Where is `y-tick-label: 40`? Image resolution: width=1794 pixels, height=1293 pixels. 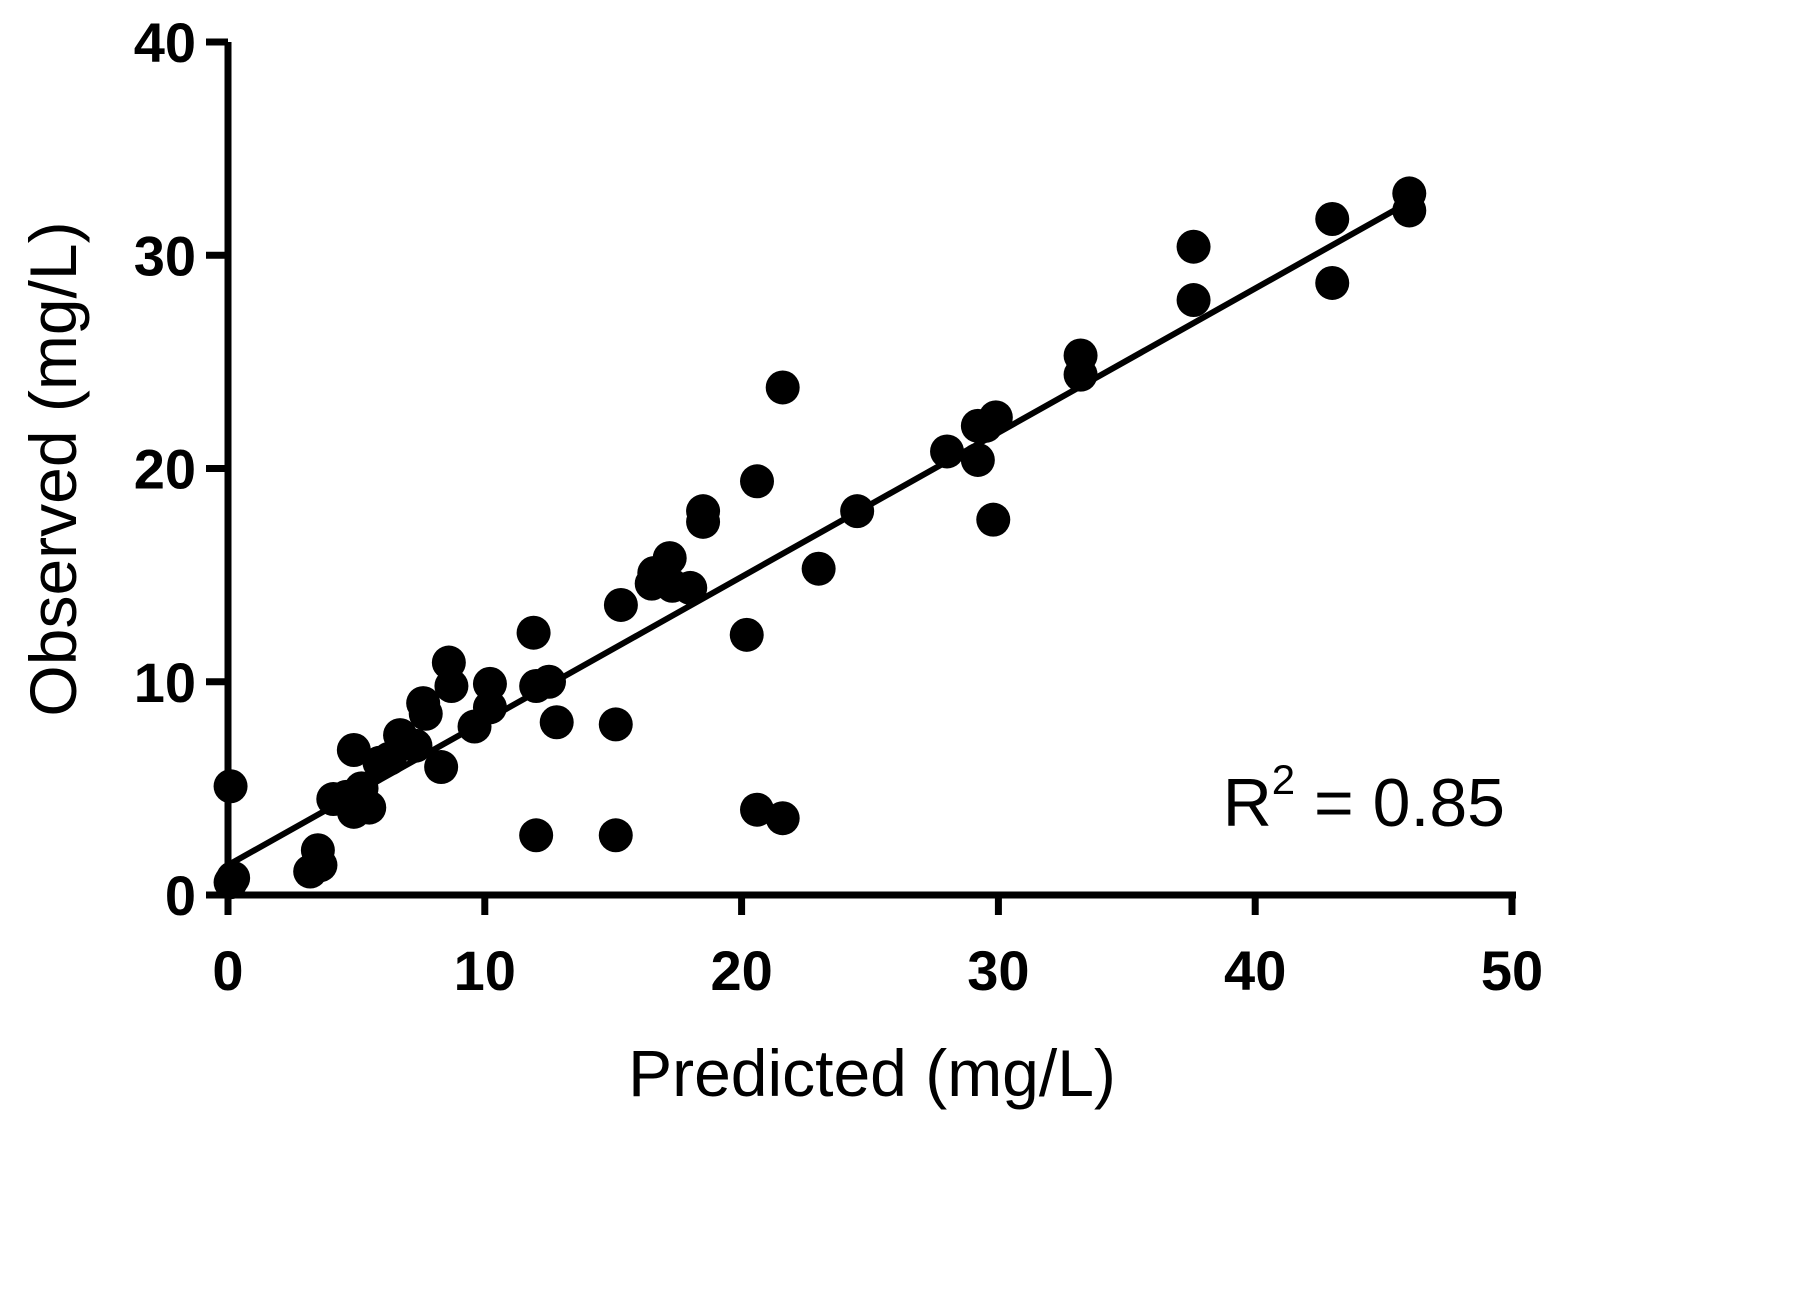 y-tick-label: 40 is located at coordinates (165, 42).